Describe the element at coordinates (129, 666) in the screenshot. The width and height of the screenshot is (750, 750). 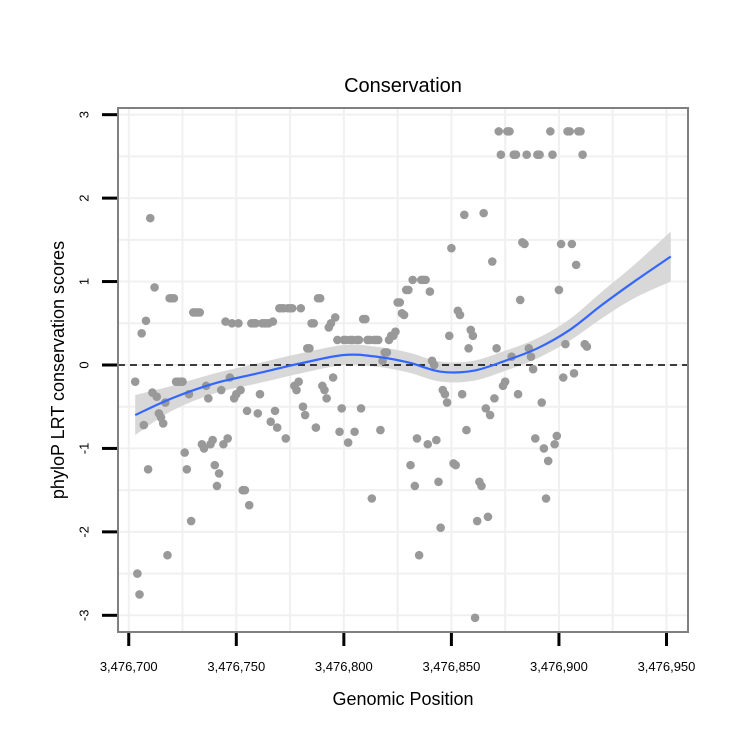
I see `x-tick-label: 3,476,700` at that location.